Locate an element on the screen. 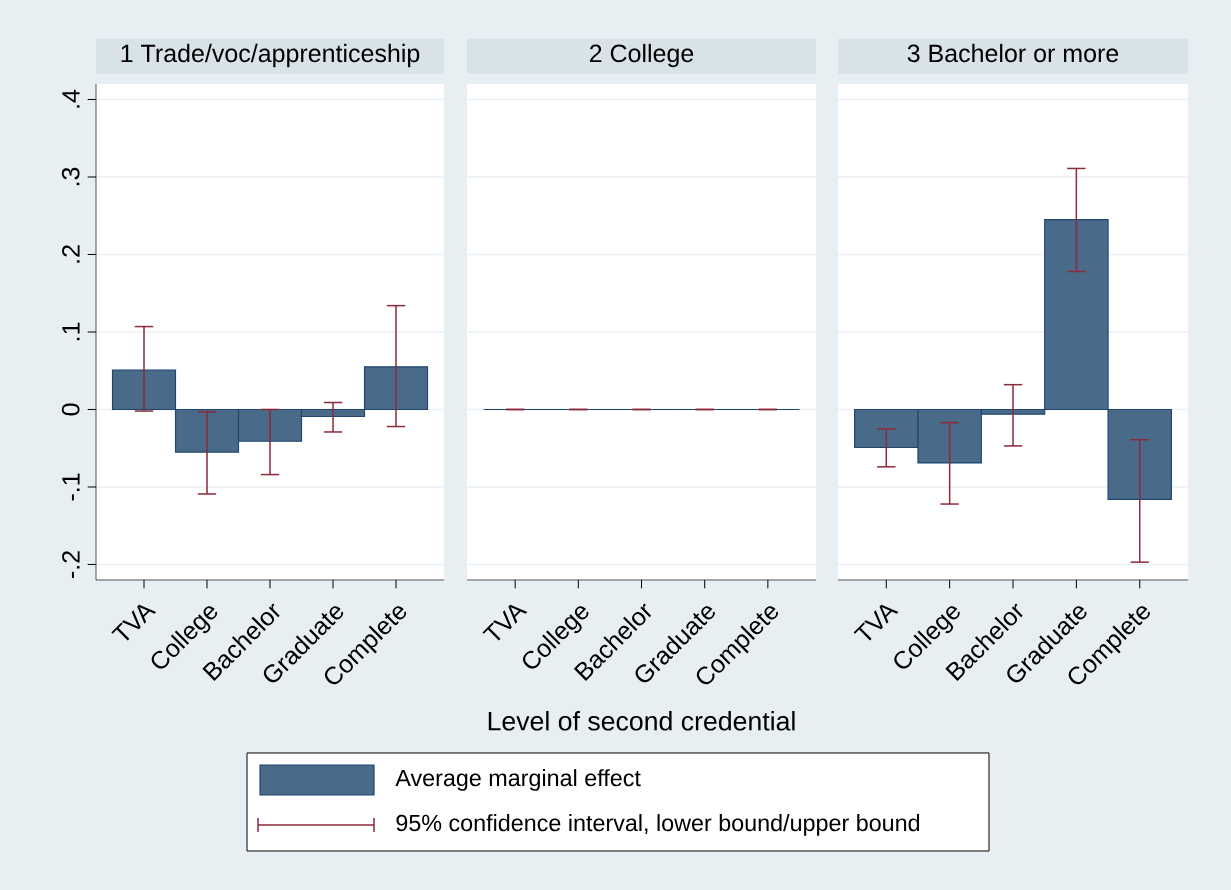 This screenshot has width=1231, height=890. y-tick-label: -.2 is located at coordinates (71, 564).